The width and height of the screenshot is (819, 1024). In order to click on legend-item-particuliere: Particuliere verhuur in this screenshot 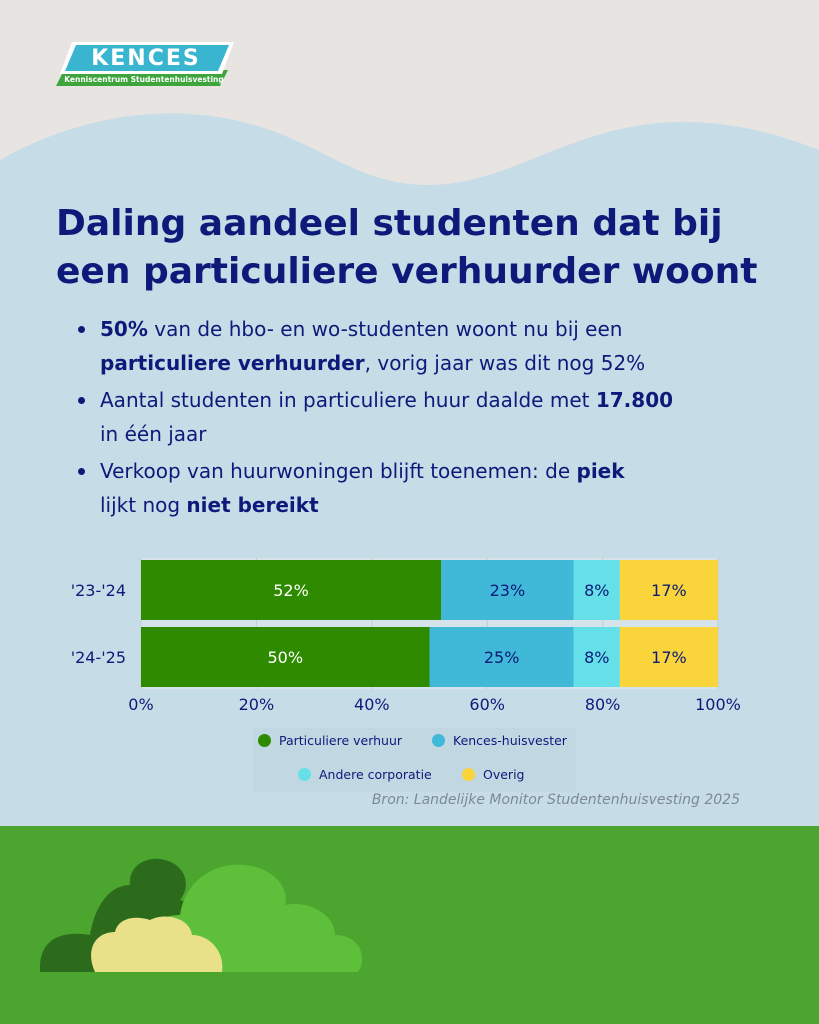, I will do `click(330, 740)`.